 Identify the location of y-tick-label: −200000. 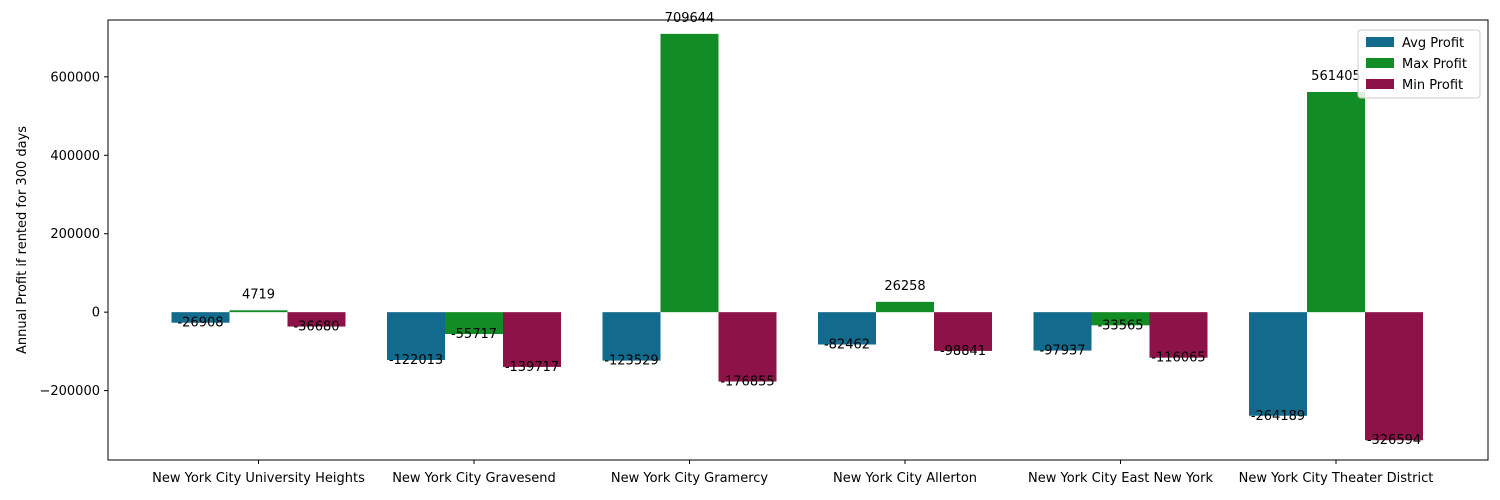
(69, 391).